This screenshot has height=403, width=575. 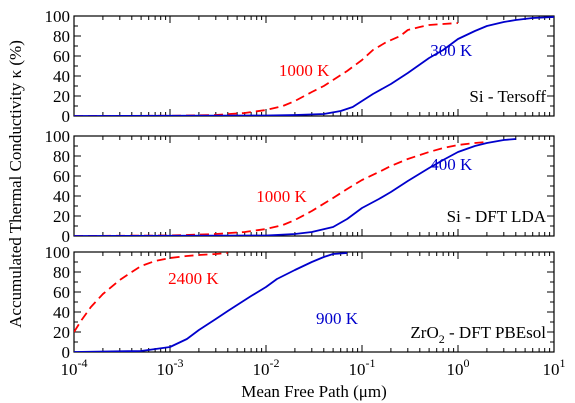 I want to click on x-tick-label: 10⁻¹, so click(x=362, y=367).